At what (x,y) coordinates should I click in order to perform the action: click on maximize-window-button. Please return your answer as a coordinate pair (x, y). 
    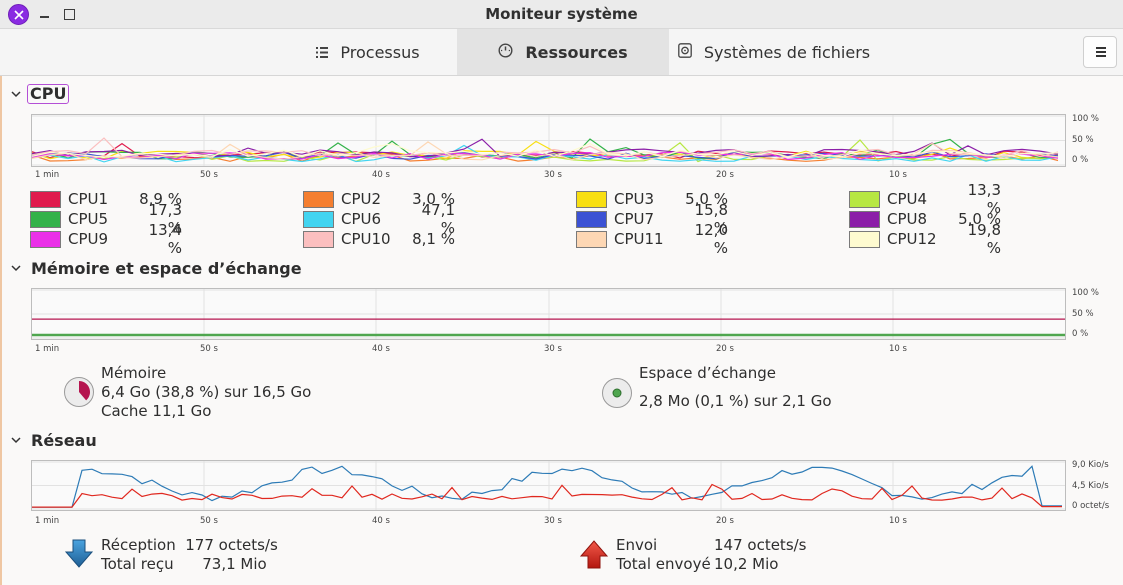
    Looking at the image, I should click on (69, 14).